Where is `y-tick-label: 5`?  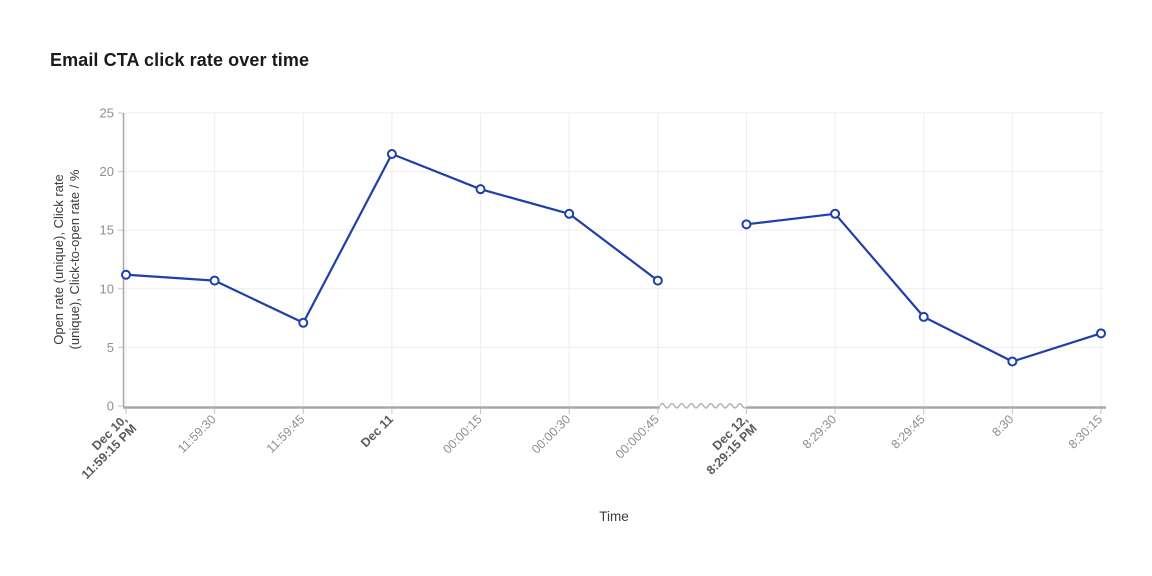 y-tick-label: 5 is located at coordinates (110, 347).